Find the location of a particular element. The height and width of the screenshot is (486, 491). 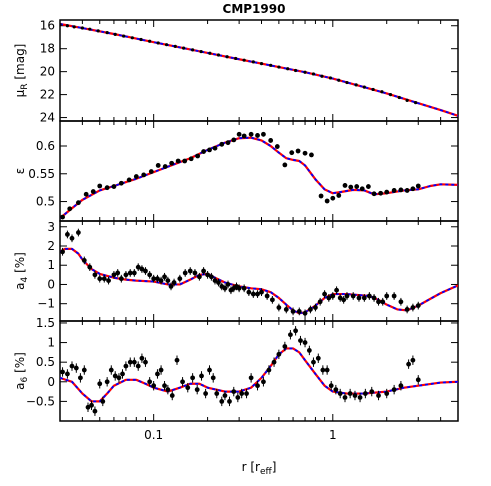

y-tick-label: −1 is located at coordinates (46, 304).